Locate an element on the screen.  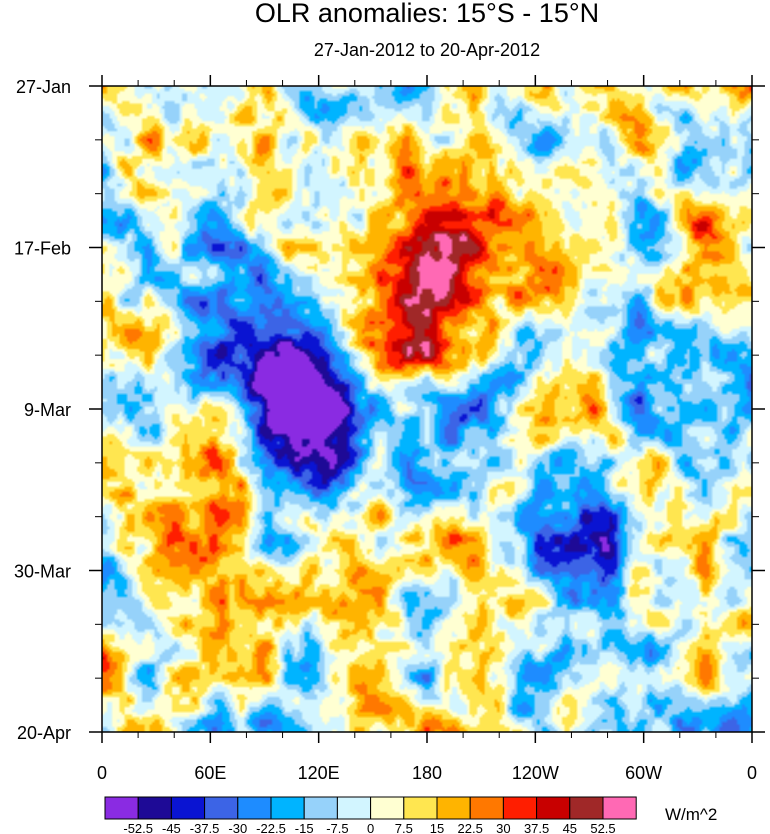
y-tick-label: 9-Mar is located at coordinates (47, 410).